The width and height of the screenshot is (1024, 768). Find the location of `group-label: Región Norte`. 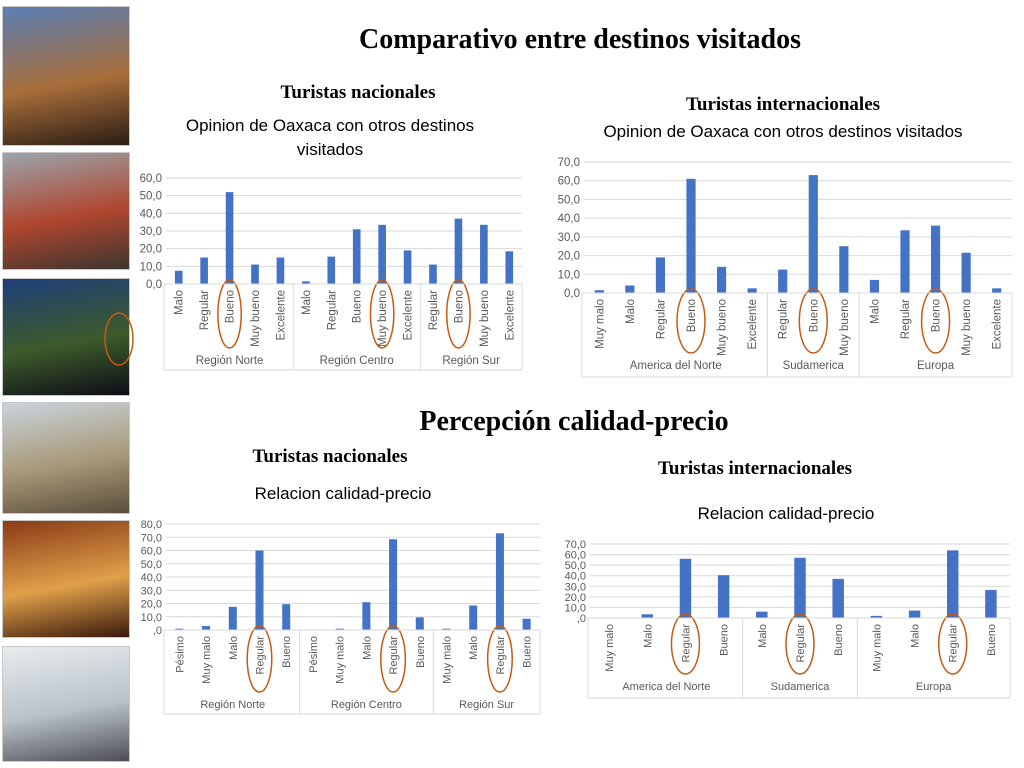

group-label: Región Norte is located at coordinates (232, 705).